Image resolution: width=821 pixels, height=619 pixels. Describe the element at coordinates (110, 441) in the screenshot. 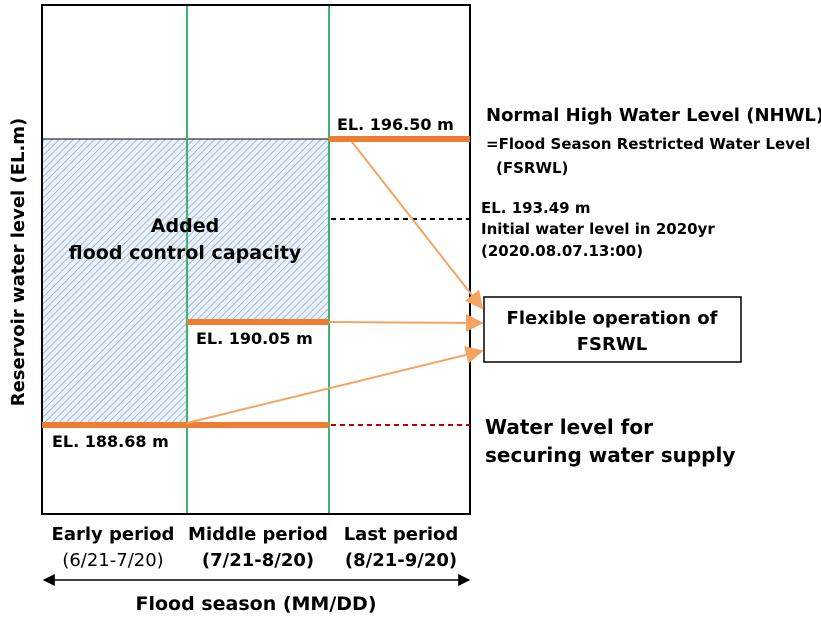

I see `supply-level-label: EL. 188.68 m` at that location.